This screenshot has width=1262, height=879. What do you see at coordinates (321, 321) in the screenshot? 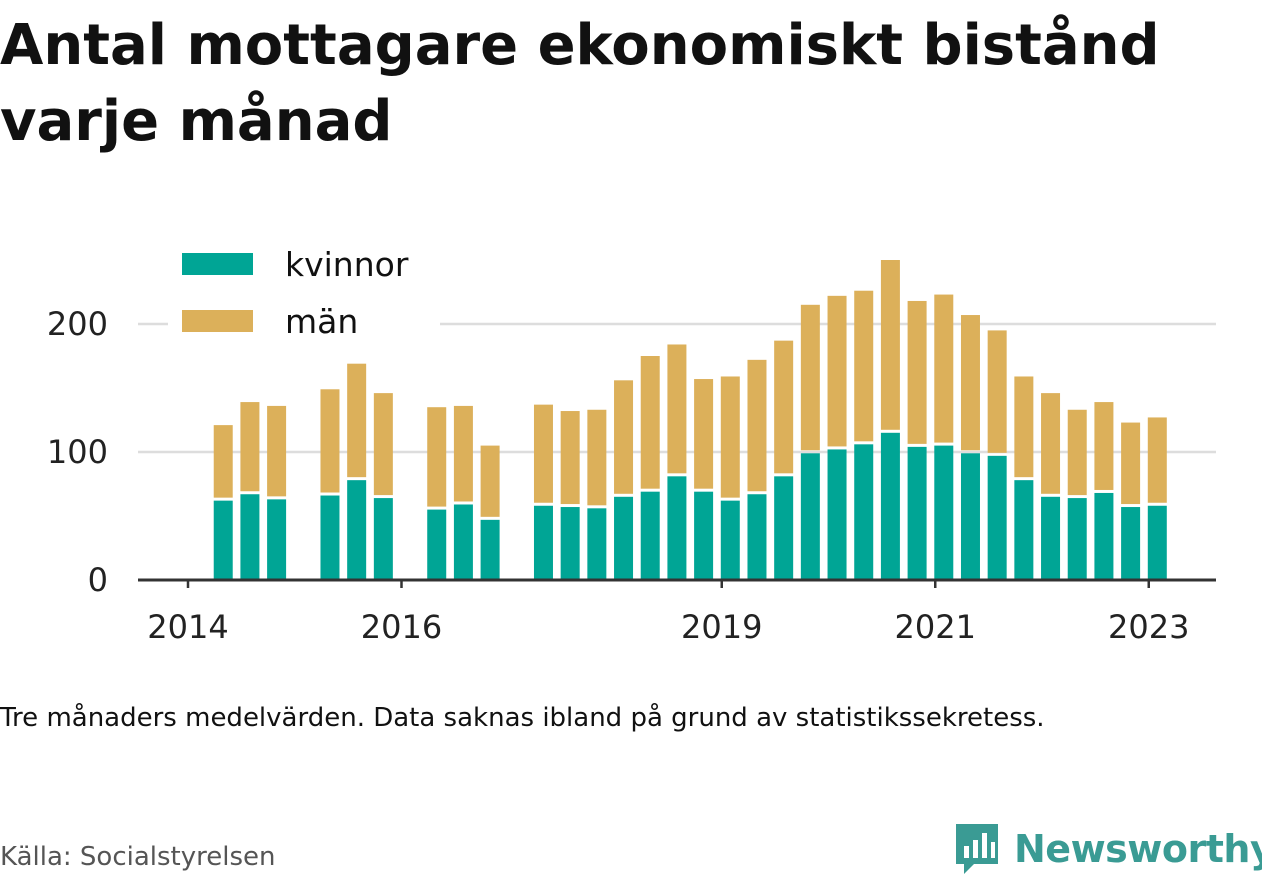
I see `legend-label: män` at bounding box center [321, 321].